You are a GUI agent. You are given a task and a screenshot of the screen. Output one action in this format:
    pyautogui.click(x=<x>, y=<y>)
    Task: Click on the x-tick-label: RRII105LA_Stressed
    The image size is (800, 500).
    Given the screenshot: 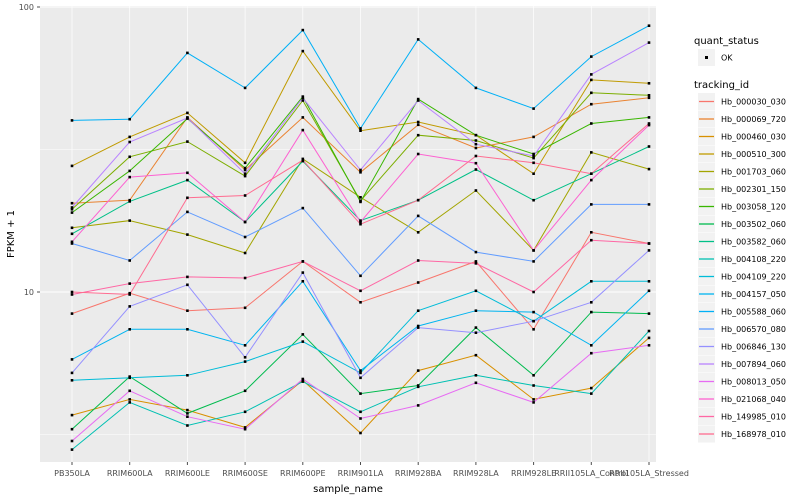 What is the action you would take?
    pyautogui.click(x=649, y=473)
    